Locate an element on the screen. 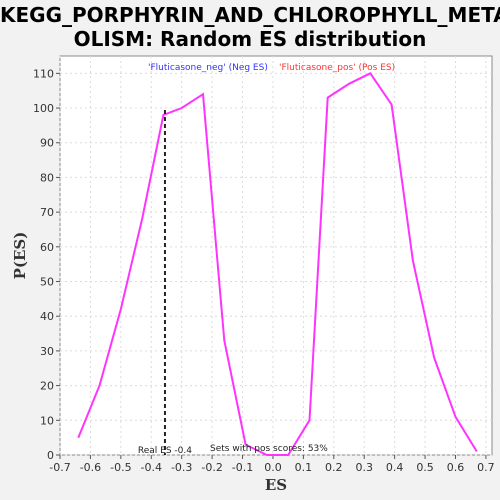 This screenshot has height=500, width=500. x-tick-label: 0.2 is located at coordinates (334, 467).